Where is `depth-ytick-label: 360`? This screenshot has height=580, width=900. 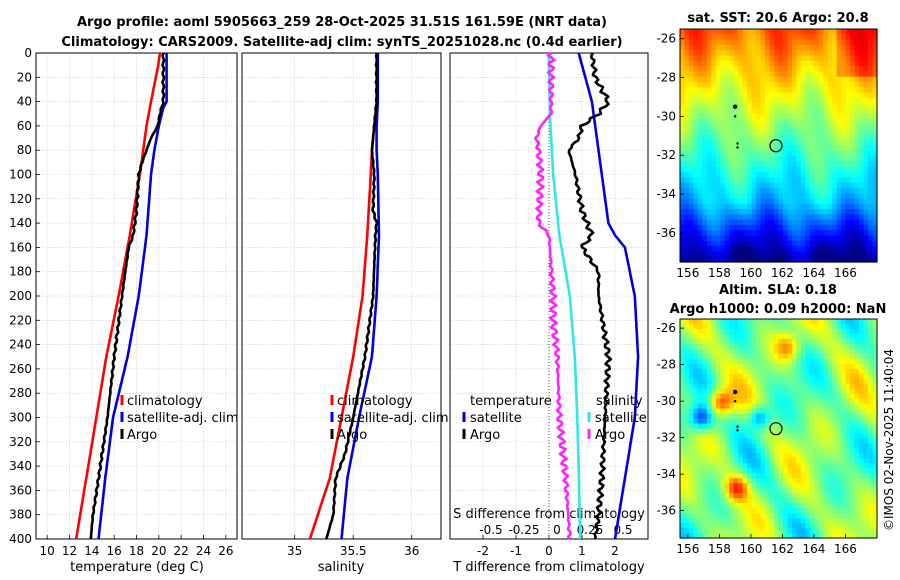
depth-ytick-label: 360 is located at coordinates (20, 490).